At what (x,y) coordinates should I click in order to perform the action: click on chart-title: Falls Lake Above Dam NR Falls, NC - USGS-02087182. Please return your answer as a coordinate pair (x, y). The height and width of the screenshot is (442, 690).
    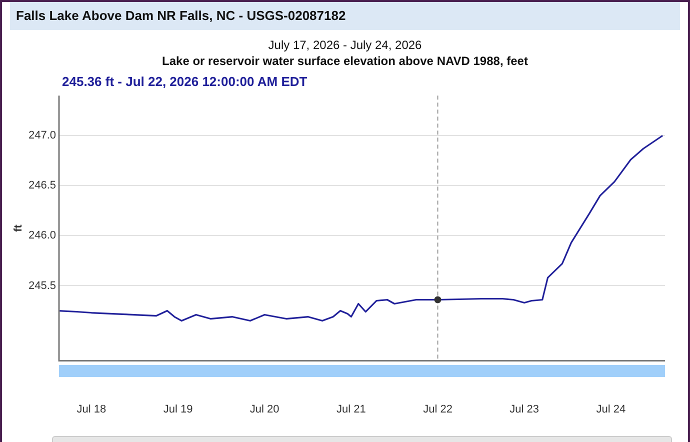
    Looking at the image, I should click on (345, 16).